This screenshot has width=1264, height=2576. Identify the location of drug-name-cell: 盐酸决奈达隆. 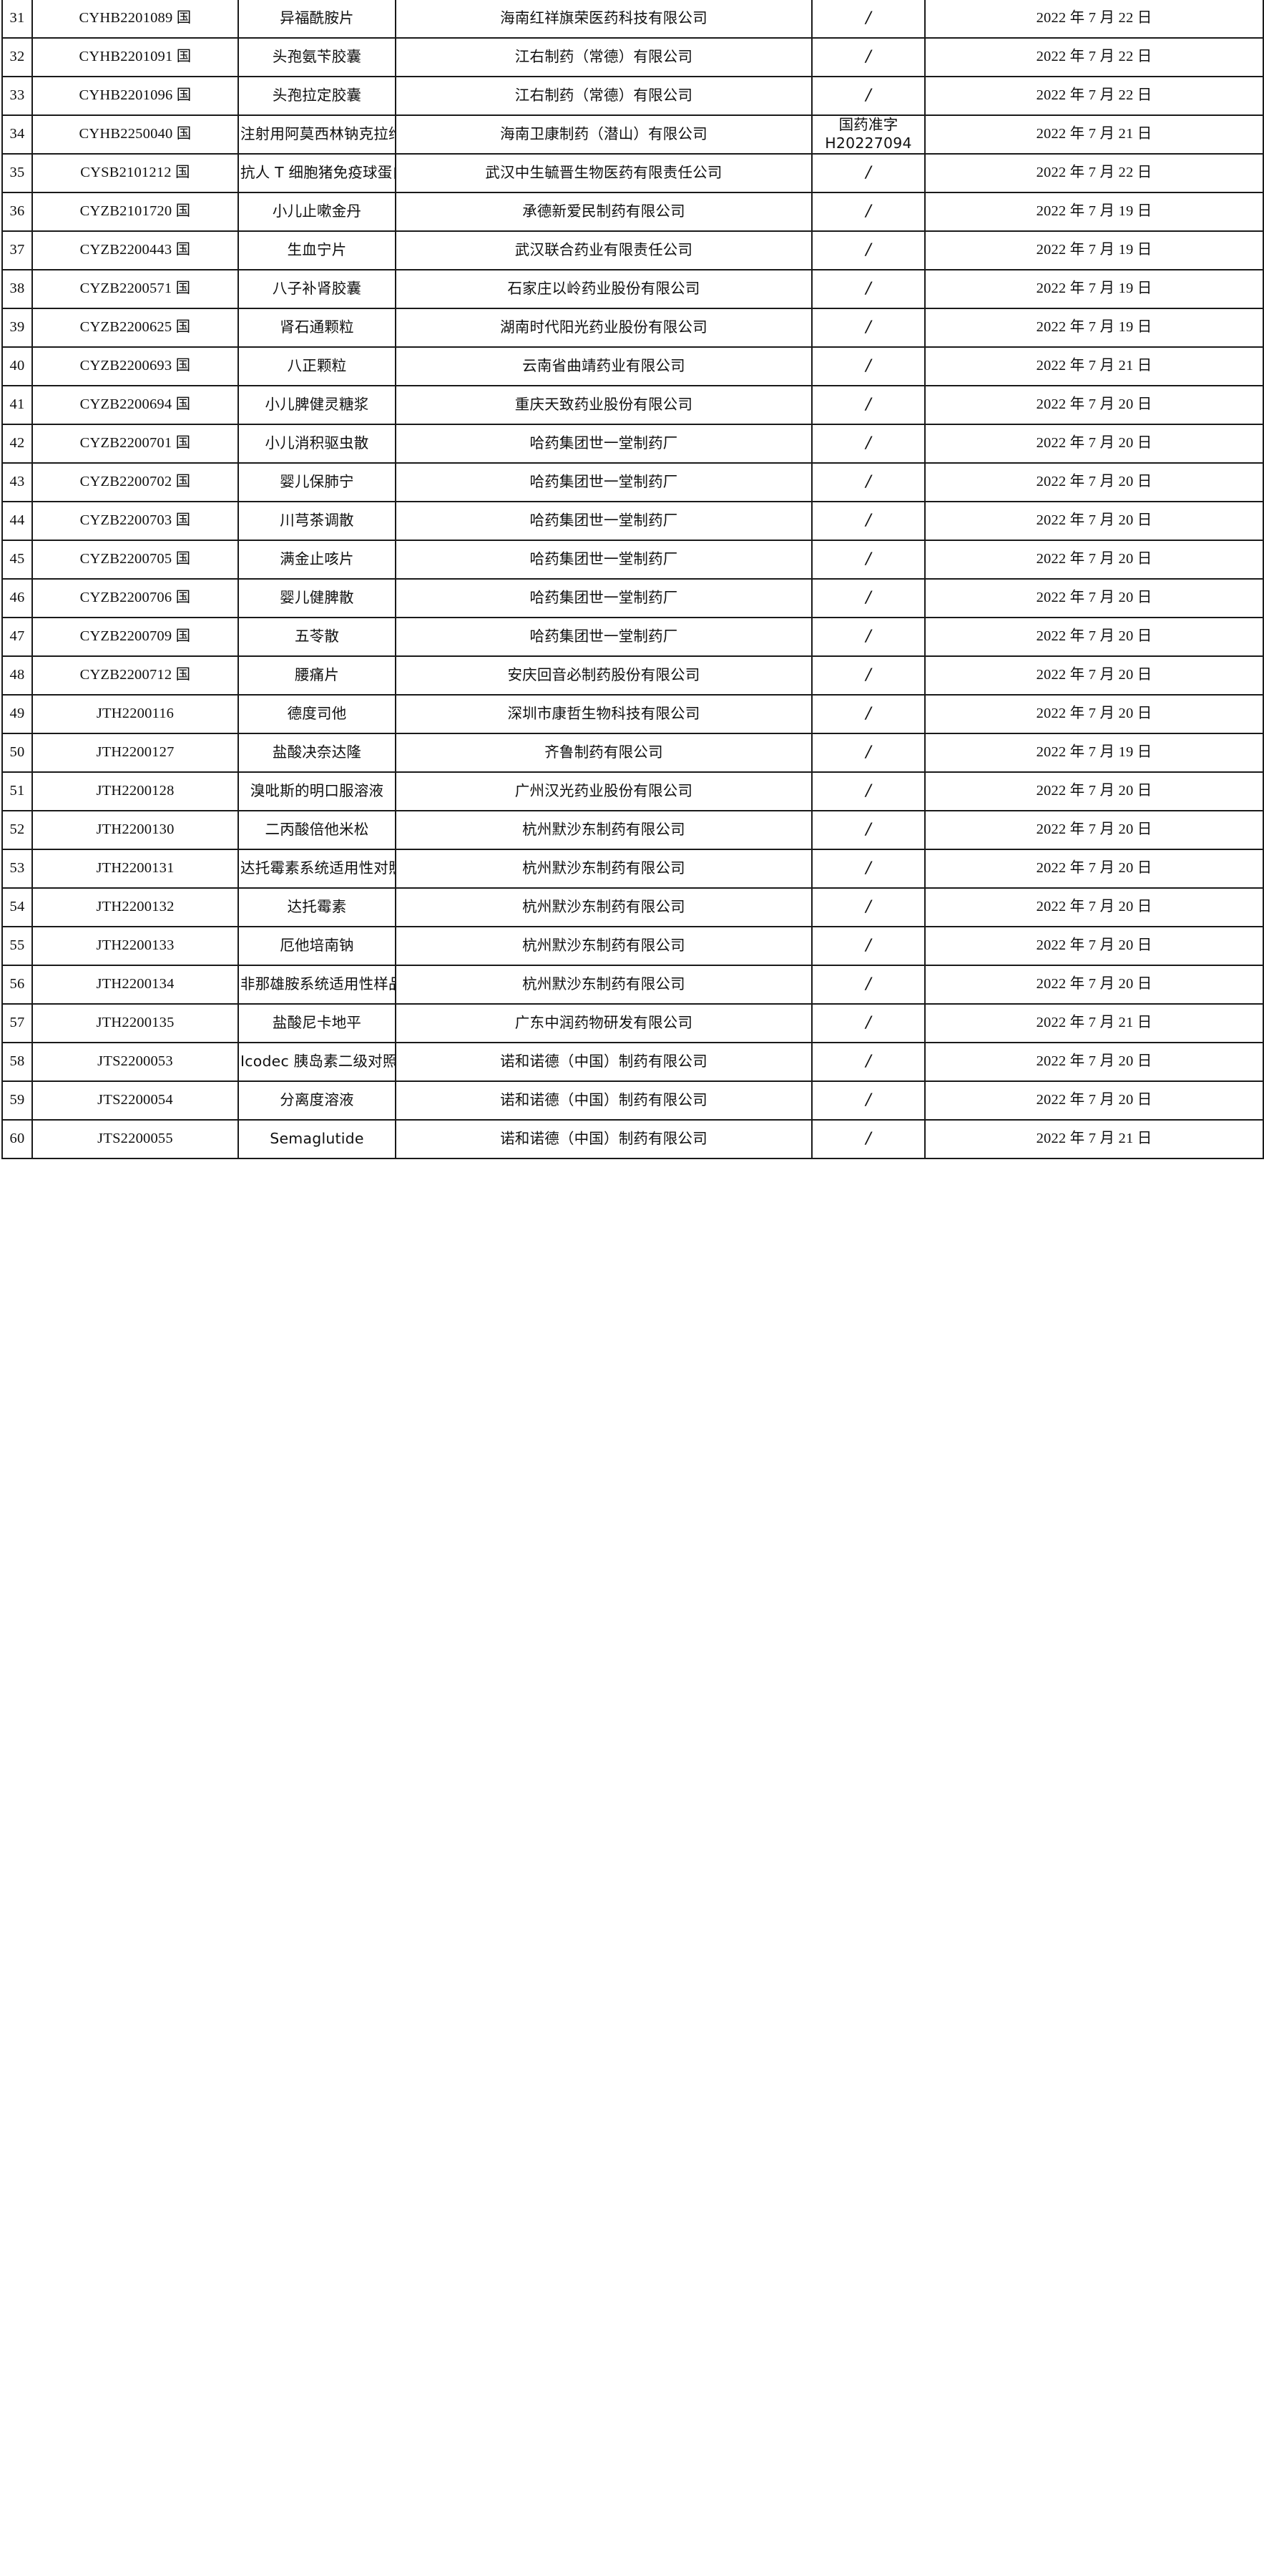
(316, 753).